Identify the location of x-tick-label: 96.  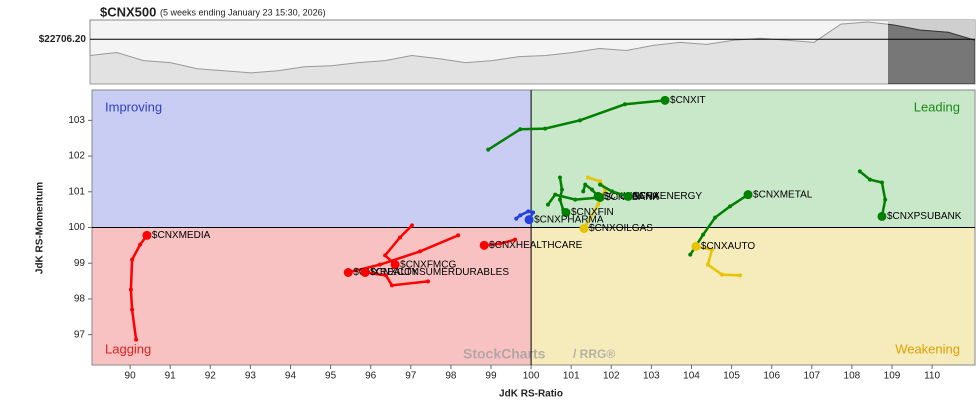
(371, 376).